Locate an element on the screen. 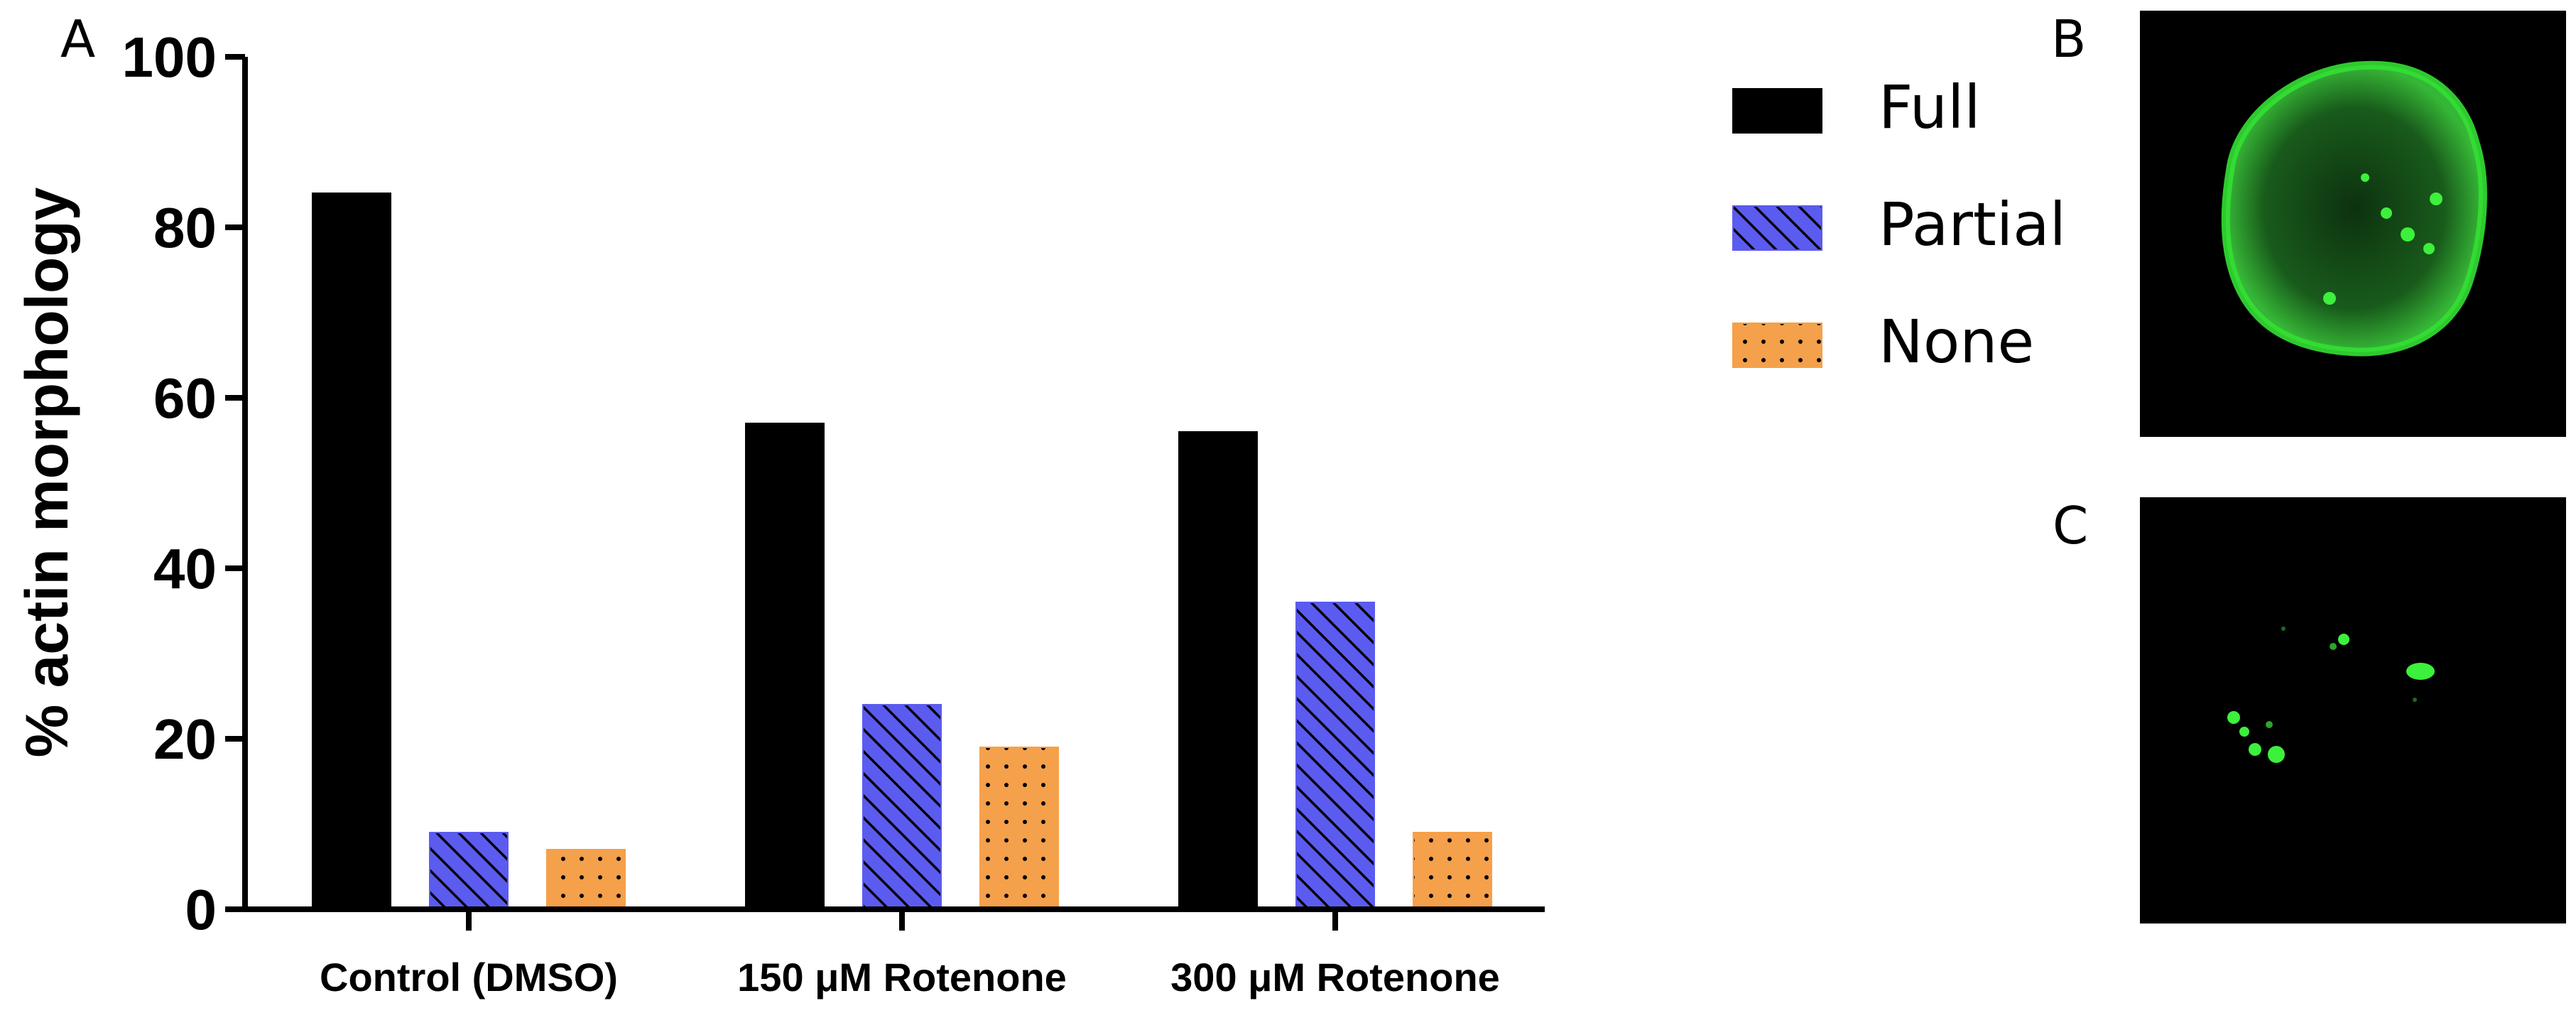 This screenshot has width=2576, height=1013. legend-label-full: Full is located at coordinates (1930, 107).